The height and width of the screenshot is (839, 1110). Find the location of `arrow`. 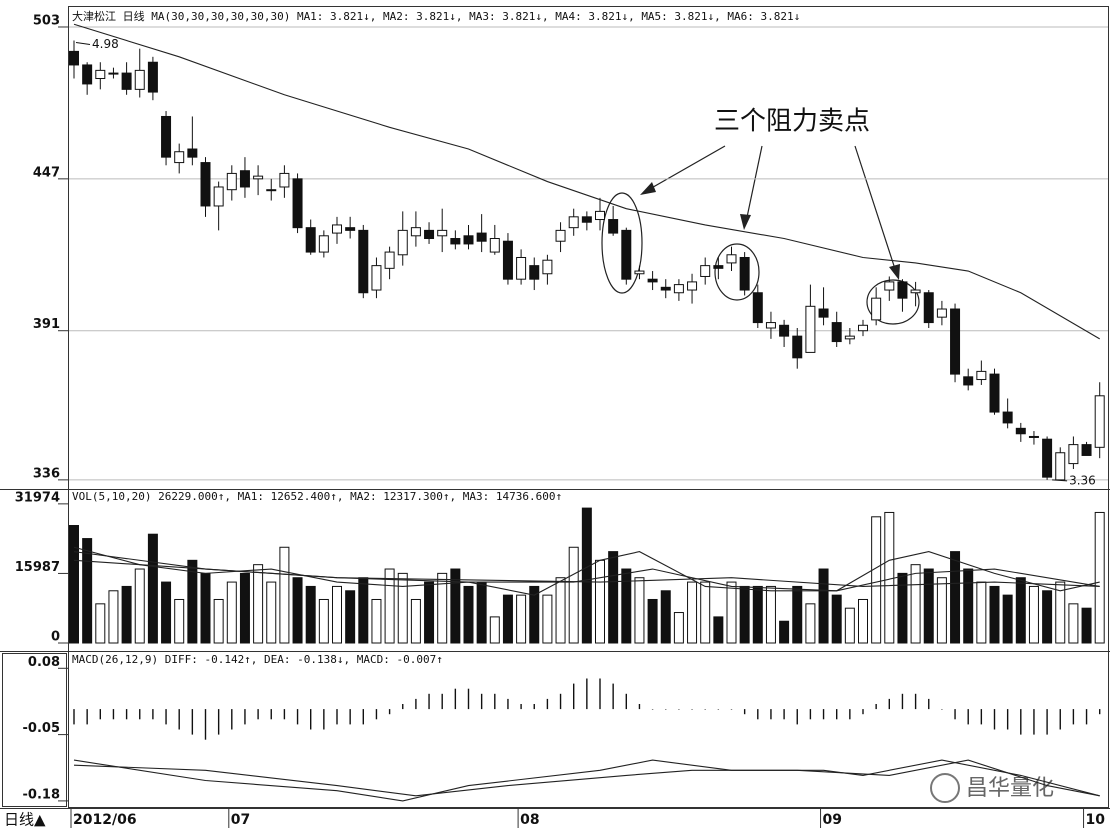

arrow is located at coordinates (754, 184).